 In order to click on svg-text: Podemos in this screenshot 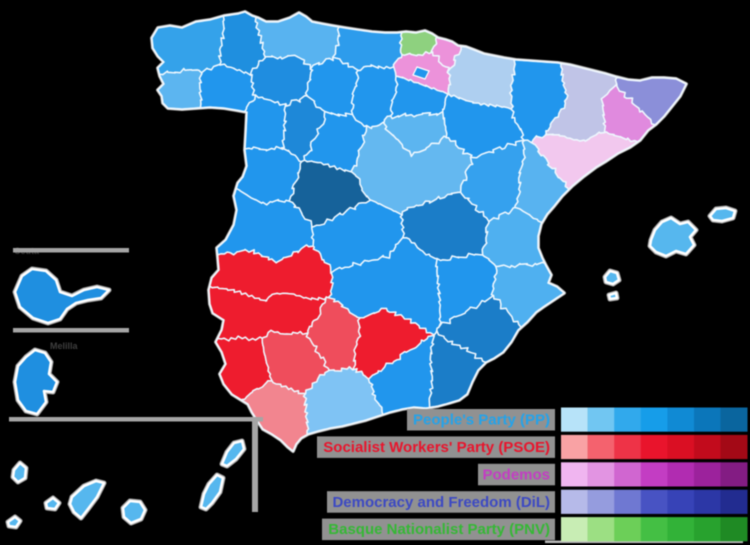, I will do `click(516, 474)`.